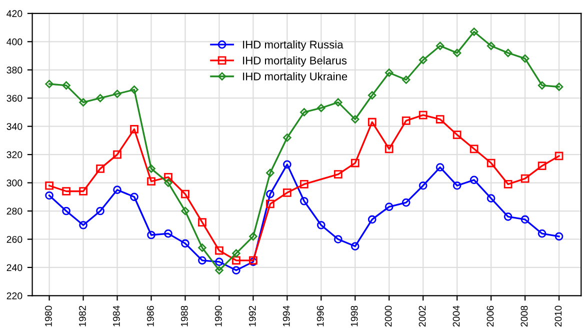 The image size is (587, 336). Describe the element at coordinates (293, 45) in the screenshot. I see `legend-label: IHD mortality Russia` at that location.